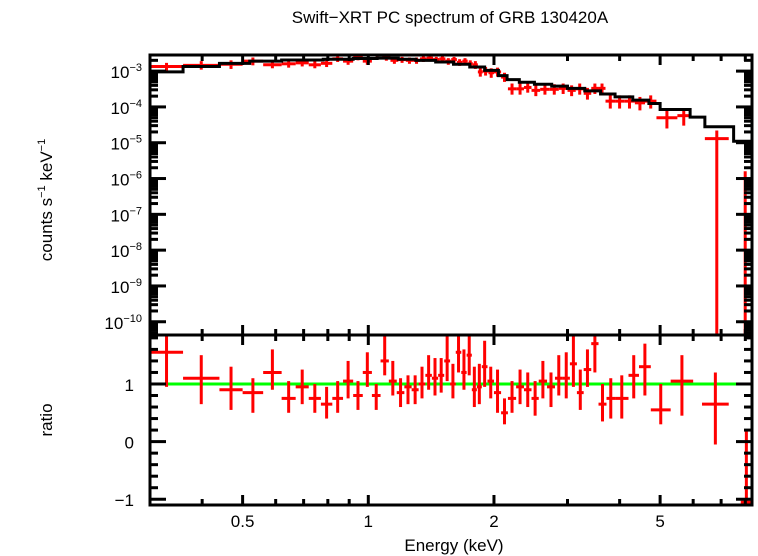 The height and width of the screenshot is (556, 758). Describe the element at coordinates (46, 200) in the screenshot. I see `spectrum-y-axis-label: counts s−1 keV−1` at that location.